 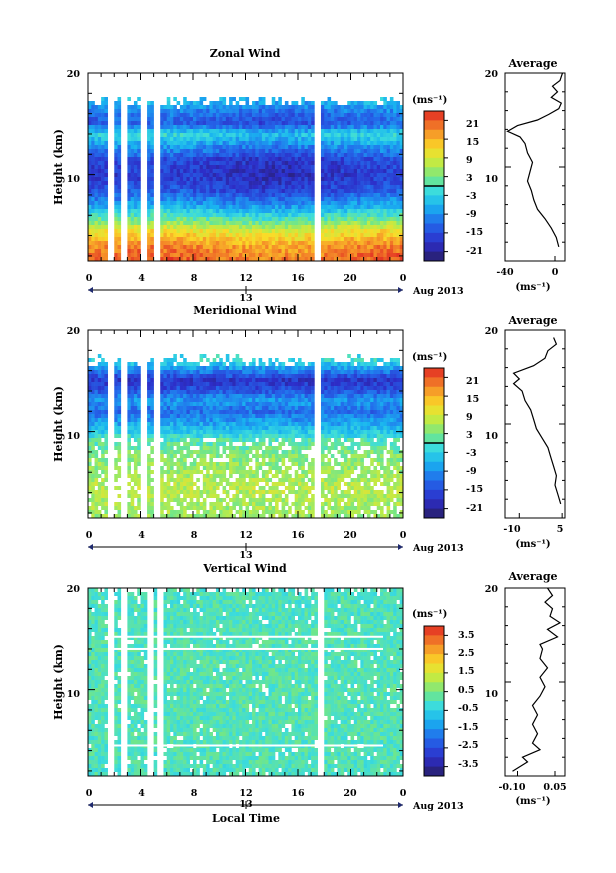 I want to click on zonal-average-frame, so click(x=535, y=167).